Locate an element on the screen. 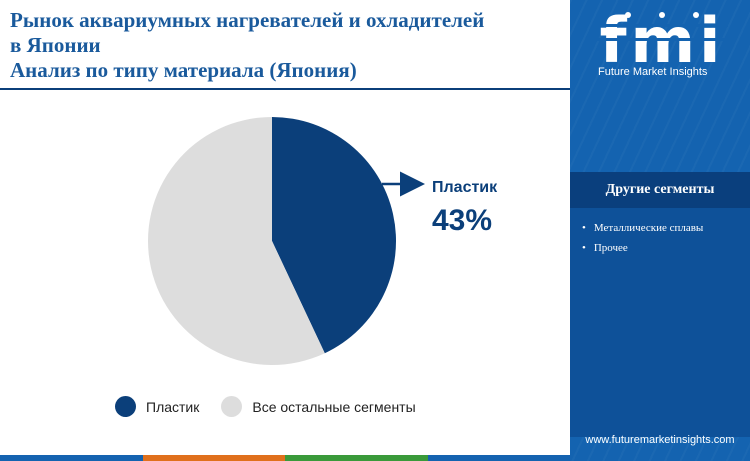  bottom-color-bar is located at coordinates (285, 458).